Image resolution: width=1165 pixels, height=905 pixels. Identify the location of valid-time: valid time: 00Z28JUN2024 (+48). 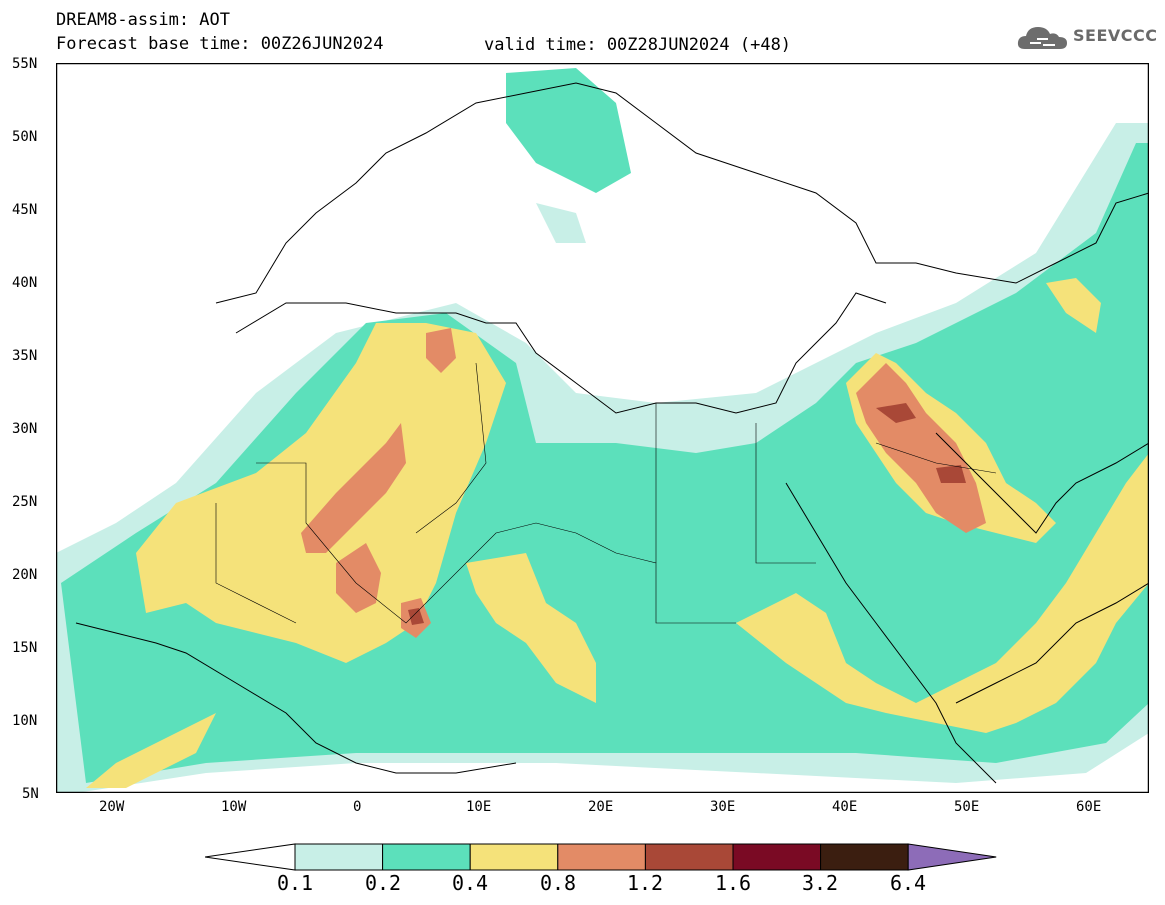
(638, 45).